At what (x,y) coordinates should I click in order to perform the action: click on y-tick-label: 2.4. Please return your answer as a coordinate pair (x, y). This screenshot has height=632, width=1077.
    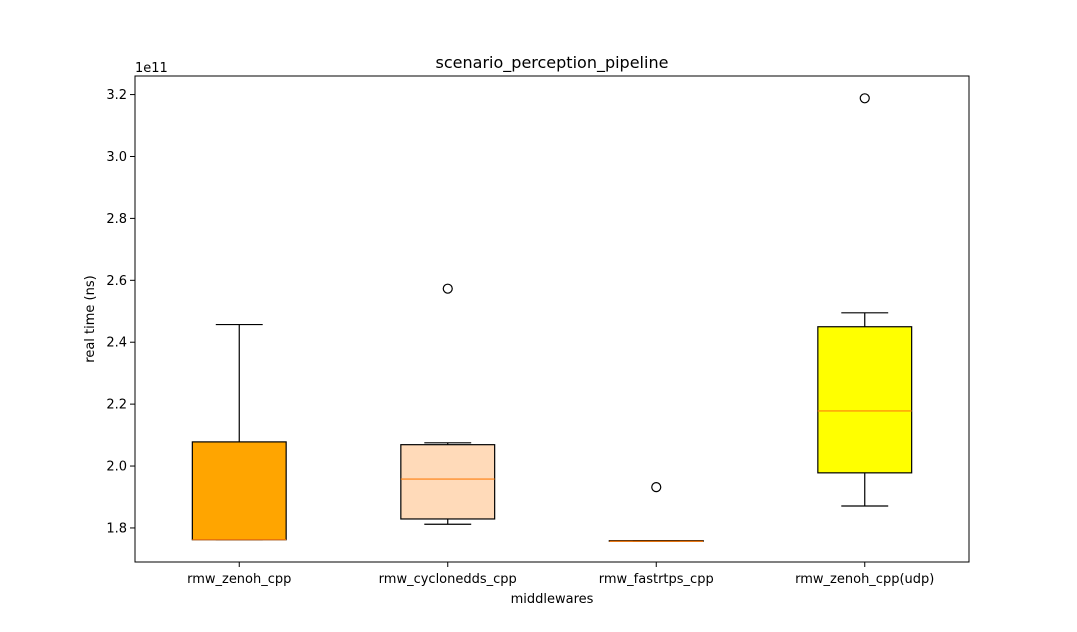
    Looking at the image, I should click on (116, 343).